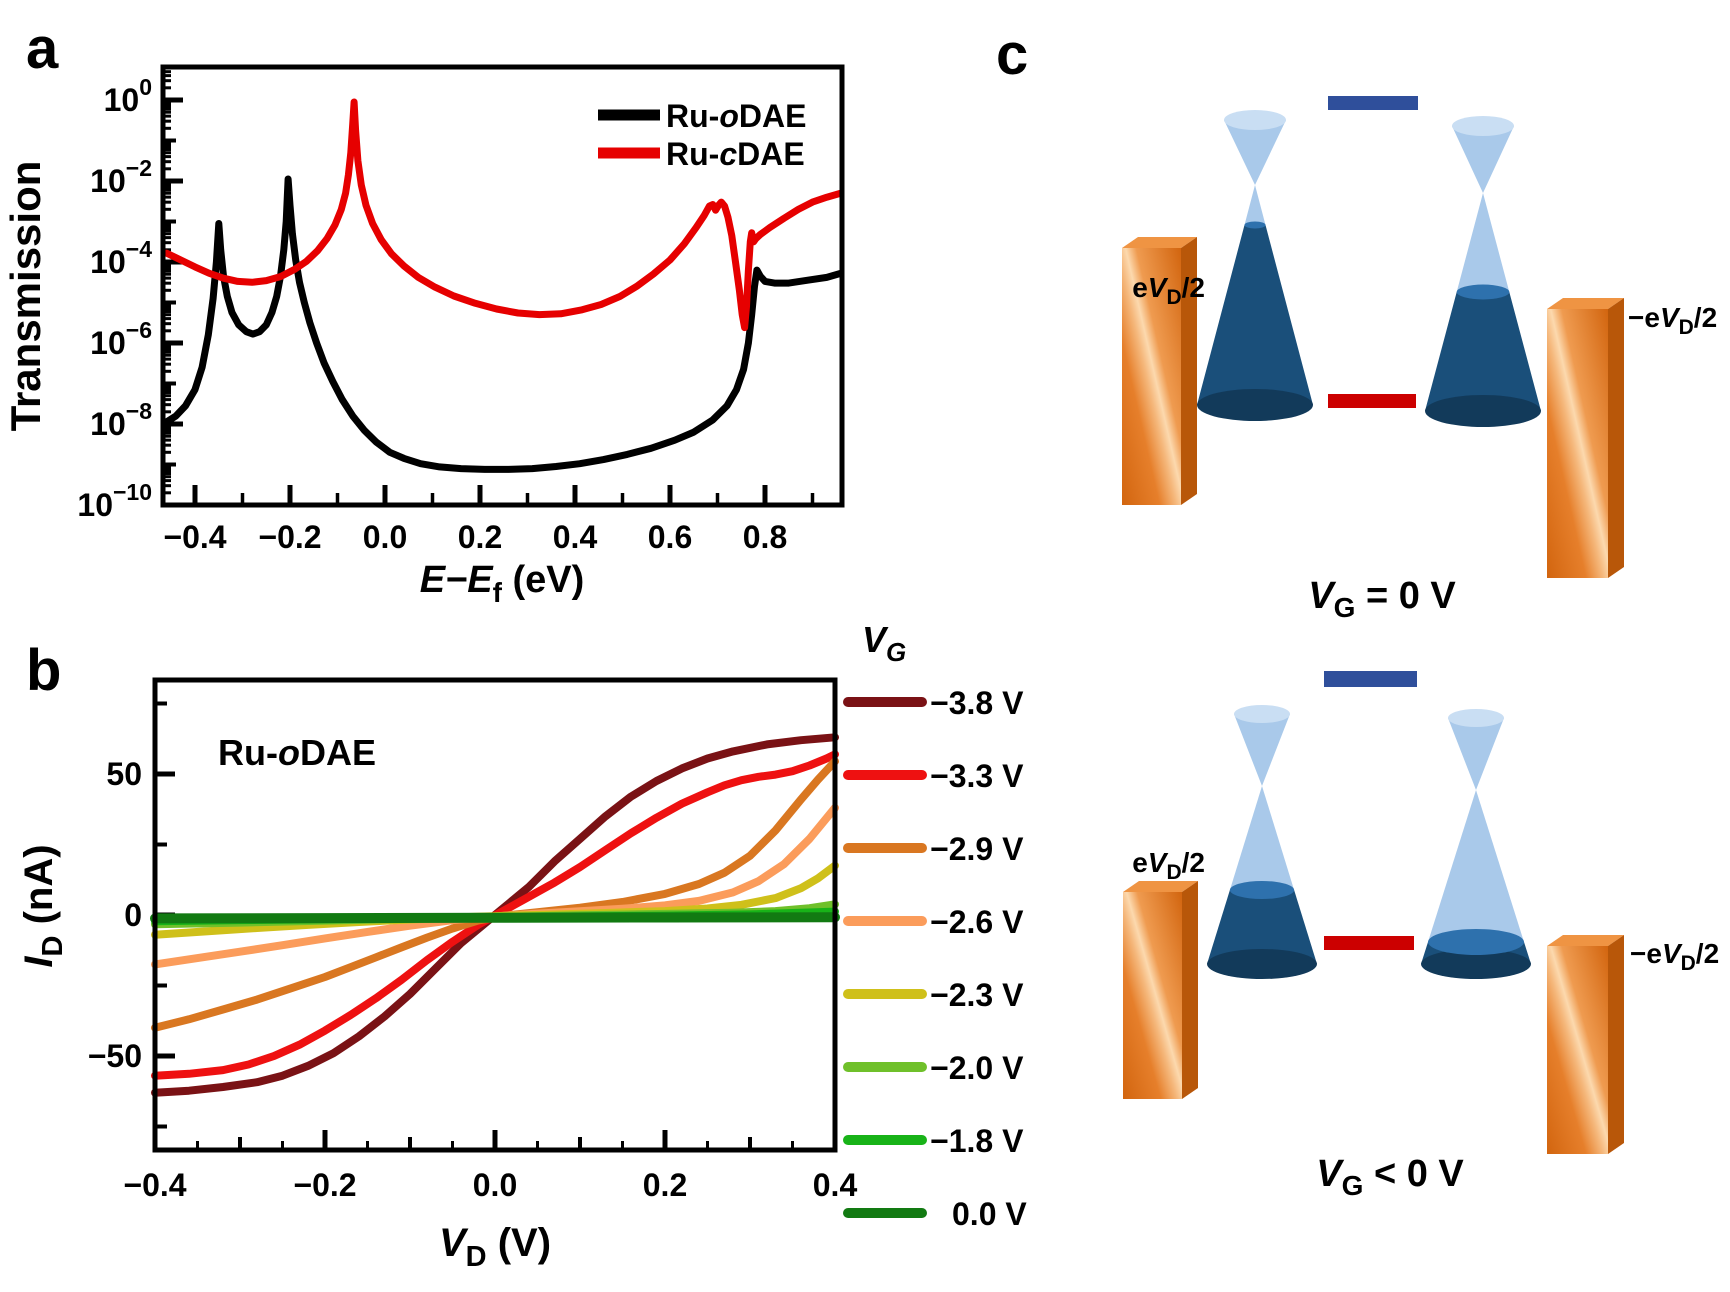  Describe the element at coordinates (977, 995) in the screenshot. I see `legend-label: −2.3 V` at that location.